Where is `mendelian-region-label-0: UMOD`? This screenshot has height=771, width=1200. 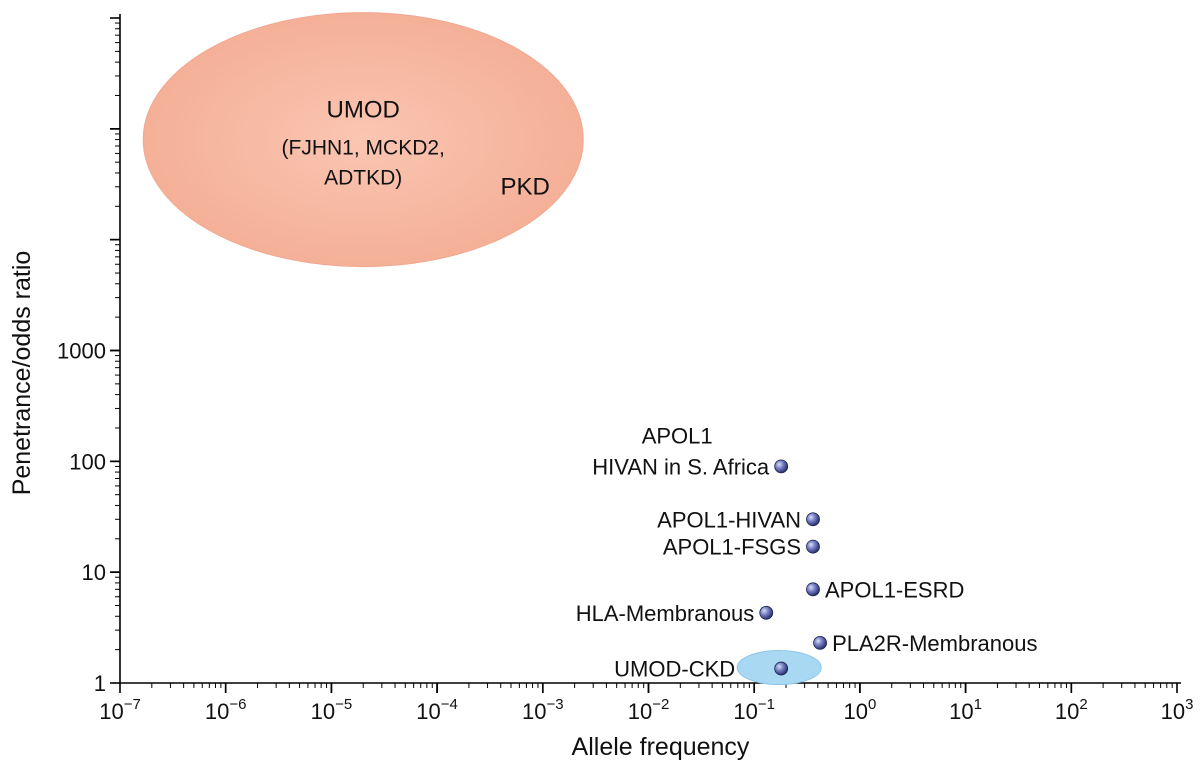 mendelian-region-label-0: UMOD is located at coordinates (363, 110).